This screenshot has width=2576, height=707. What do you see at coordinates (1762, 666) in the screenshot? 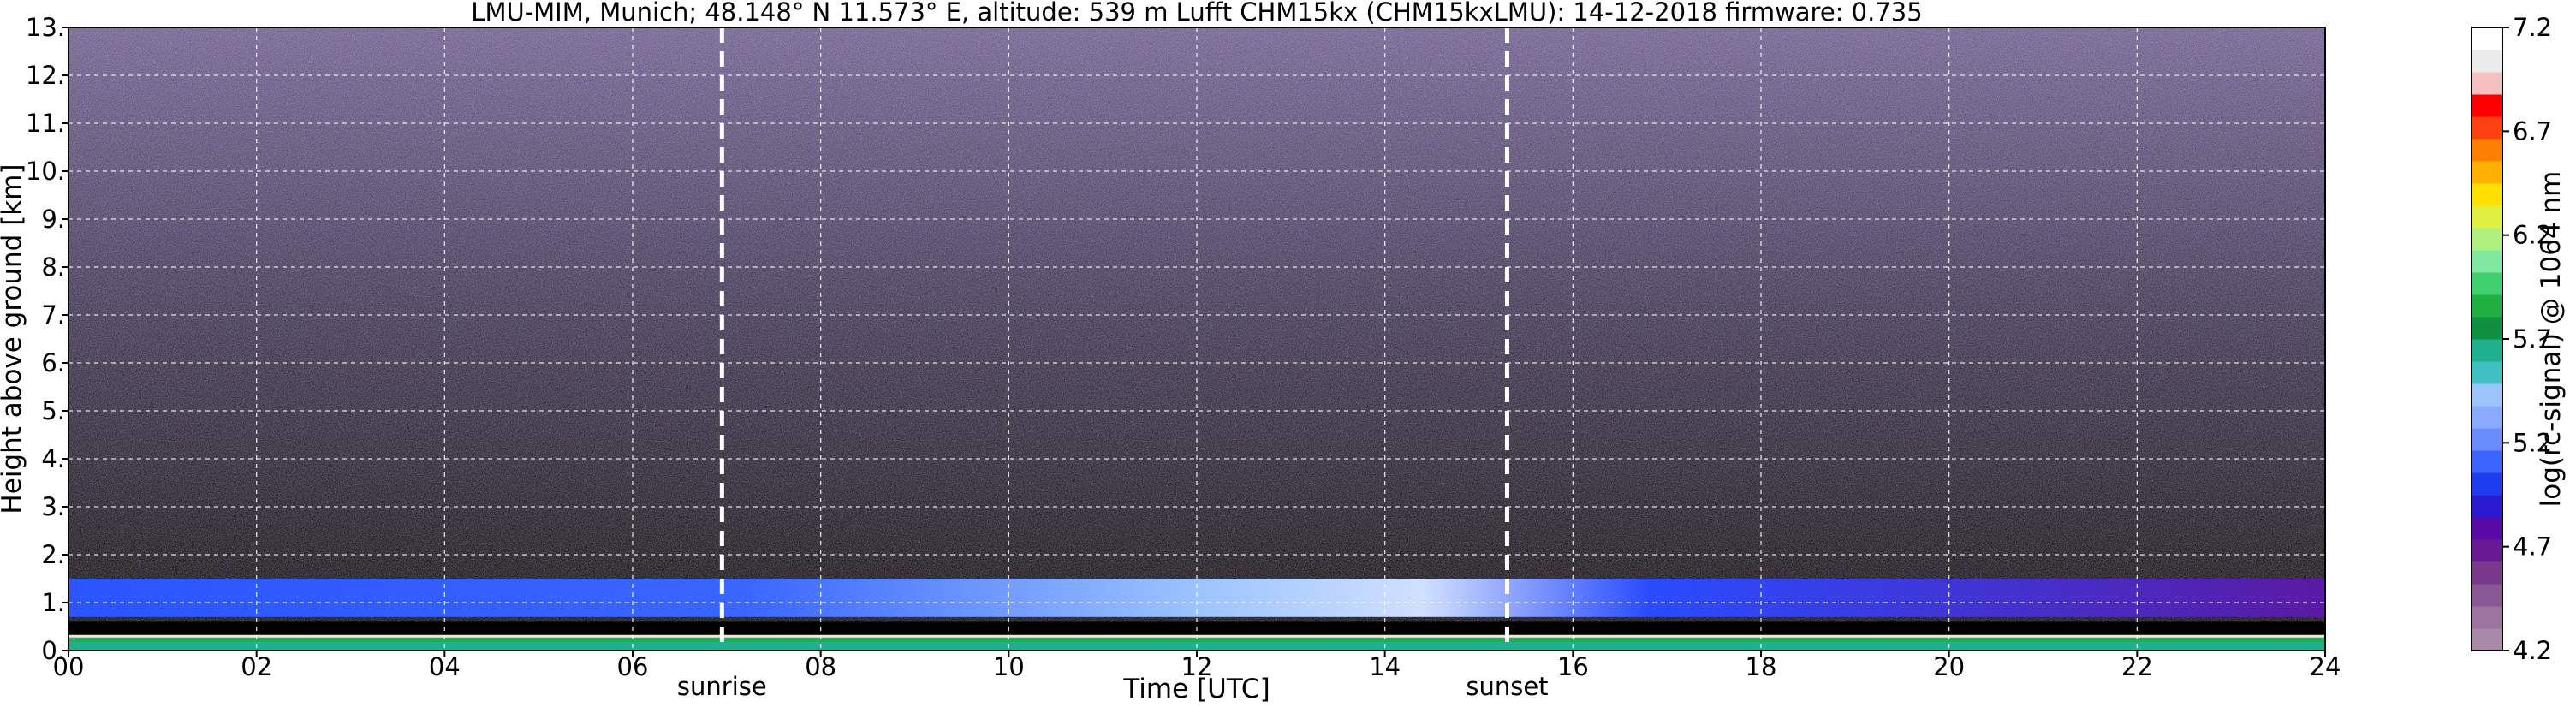
I see `x-tick-label-9: 18` at bounding box center [1762, 666].